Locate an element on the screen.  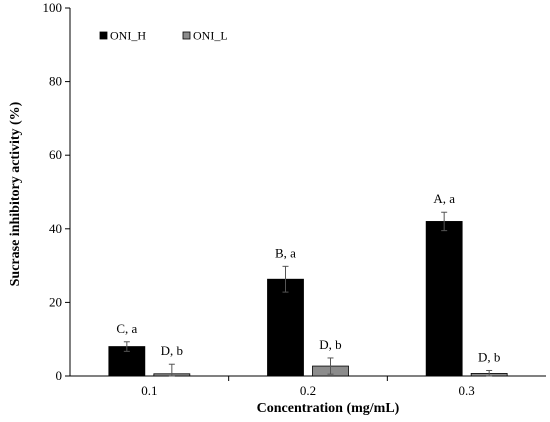
x-tick-label: 0.1 is located at coordinates (149, 390).